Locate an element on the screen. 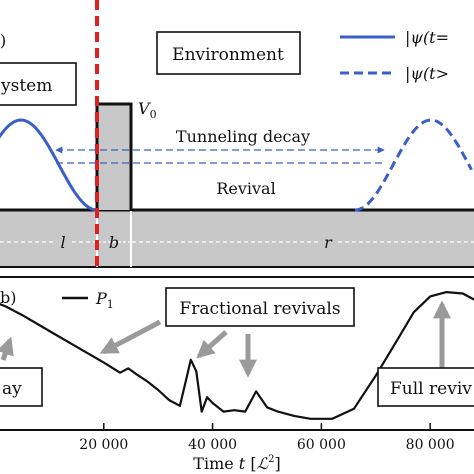  bottom-panel-label: b) is located at coordinates (8, 297).